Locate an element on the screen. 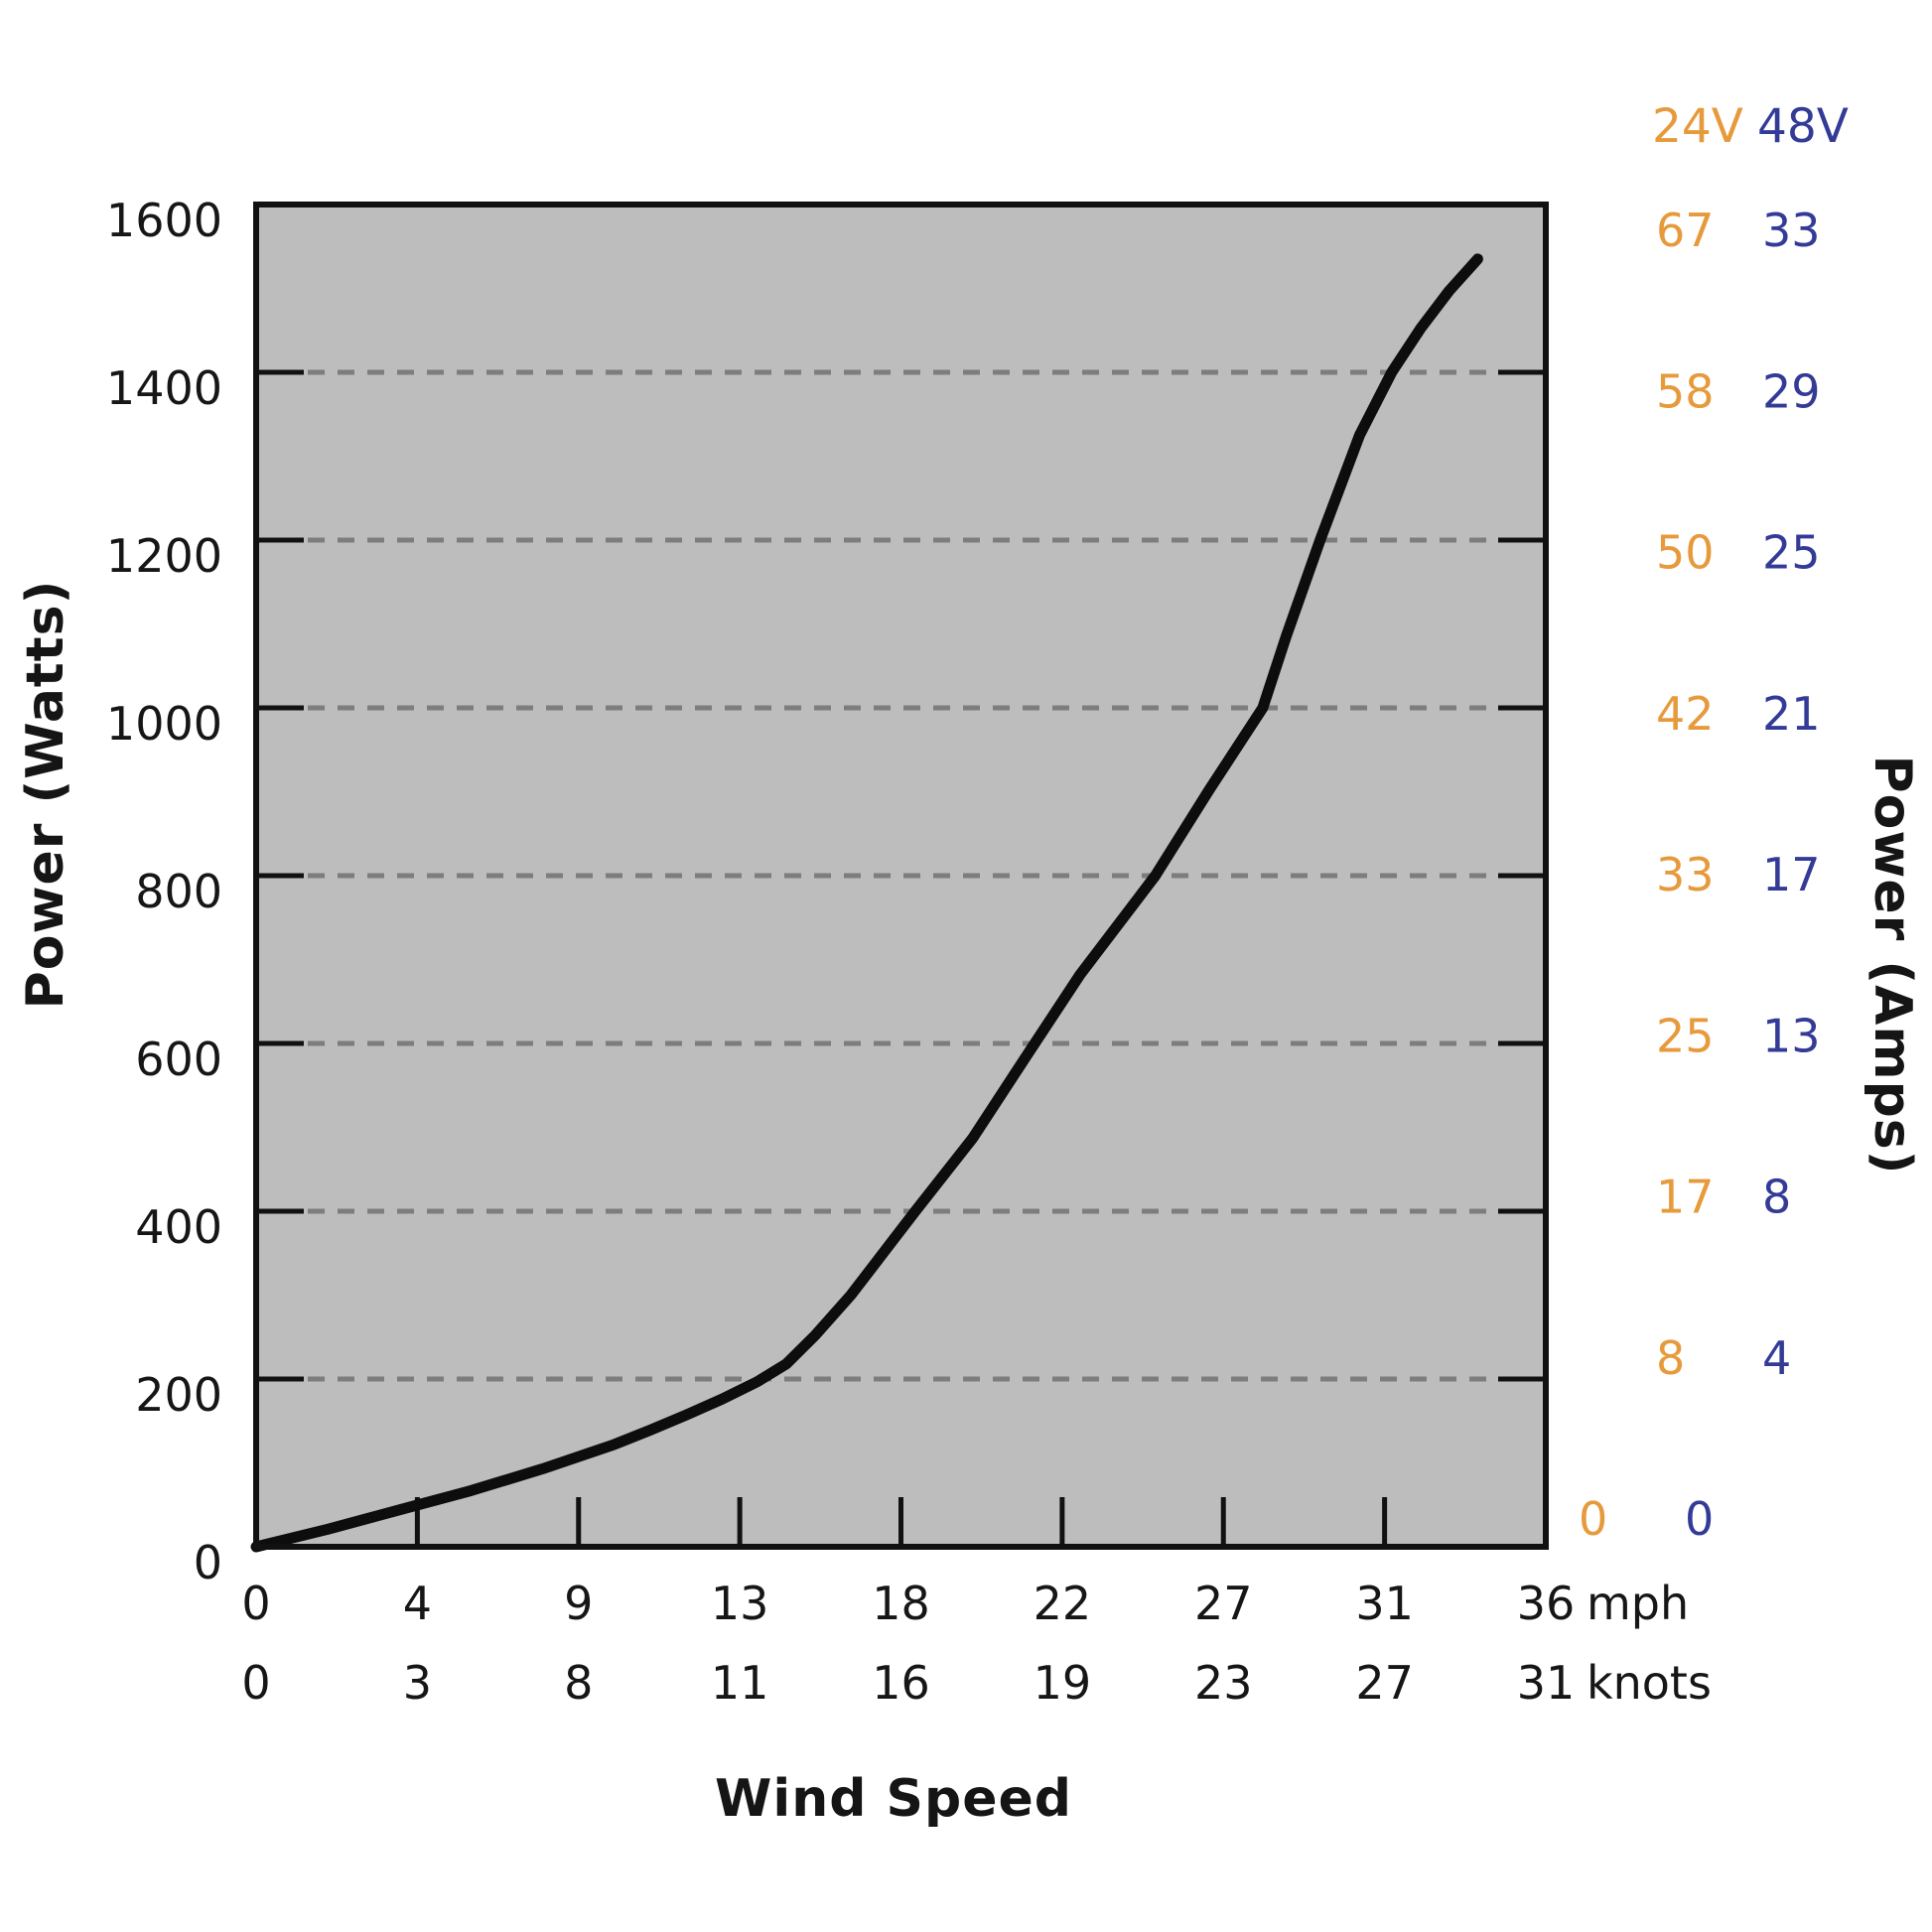  watt-axis-label: 1000 is located at coordinates (164, 724).